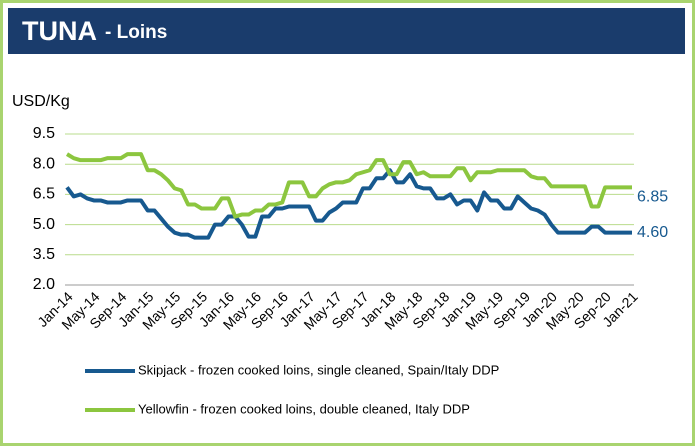  Describe the element at coordinates (44, 284) in the screenshot. I see `y-tick-label: 2.0` at that location.